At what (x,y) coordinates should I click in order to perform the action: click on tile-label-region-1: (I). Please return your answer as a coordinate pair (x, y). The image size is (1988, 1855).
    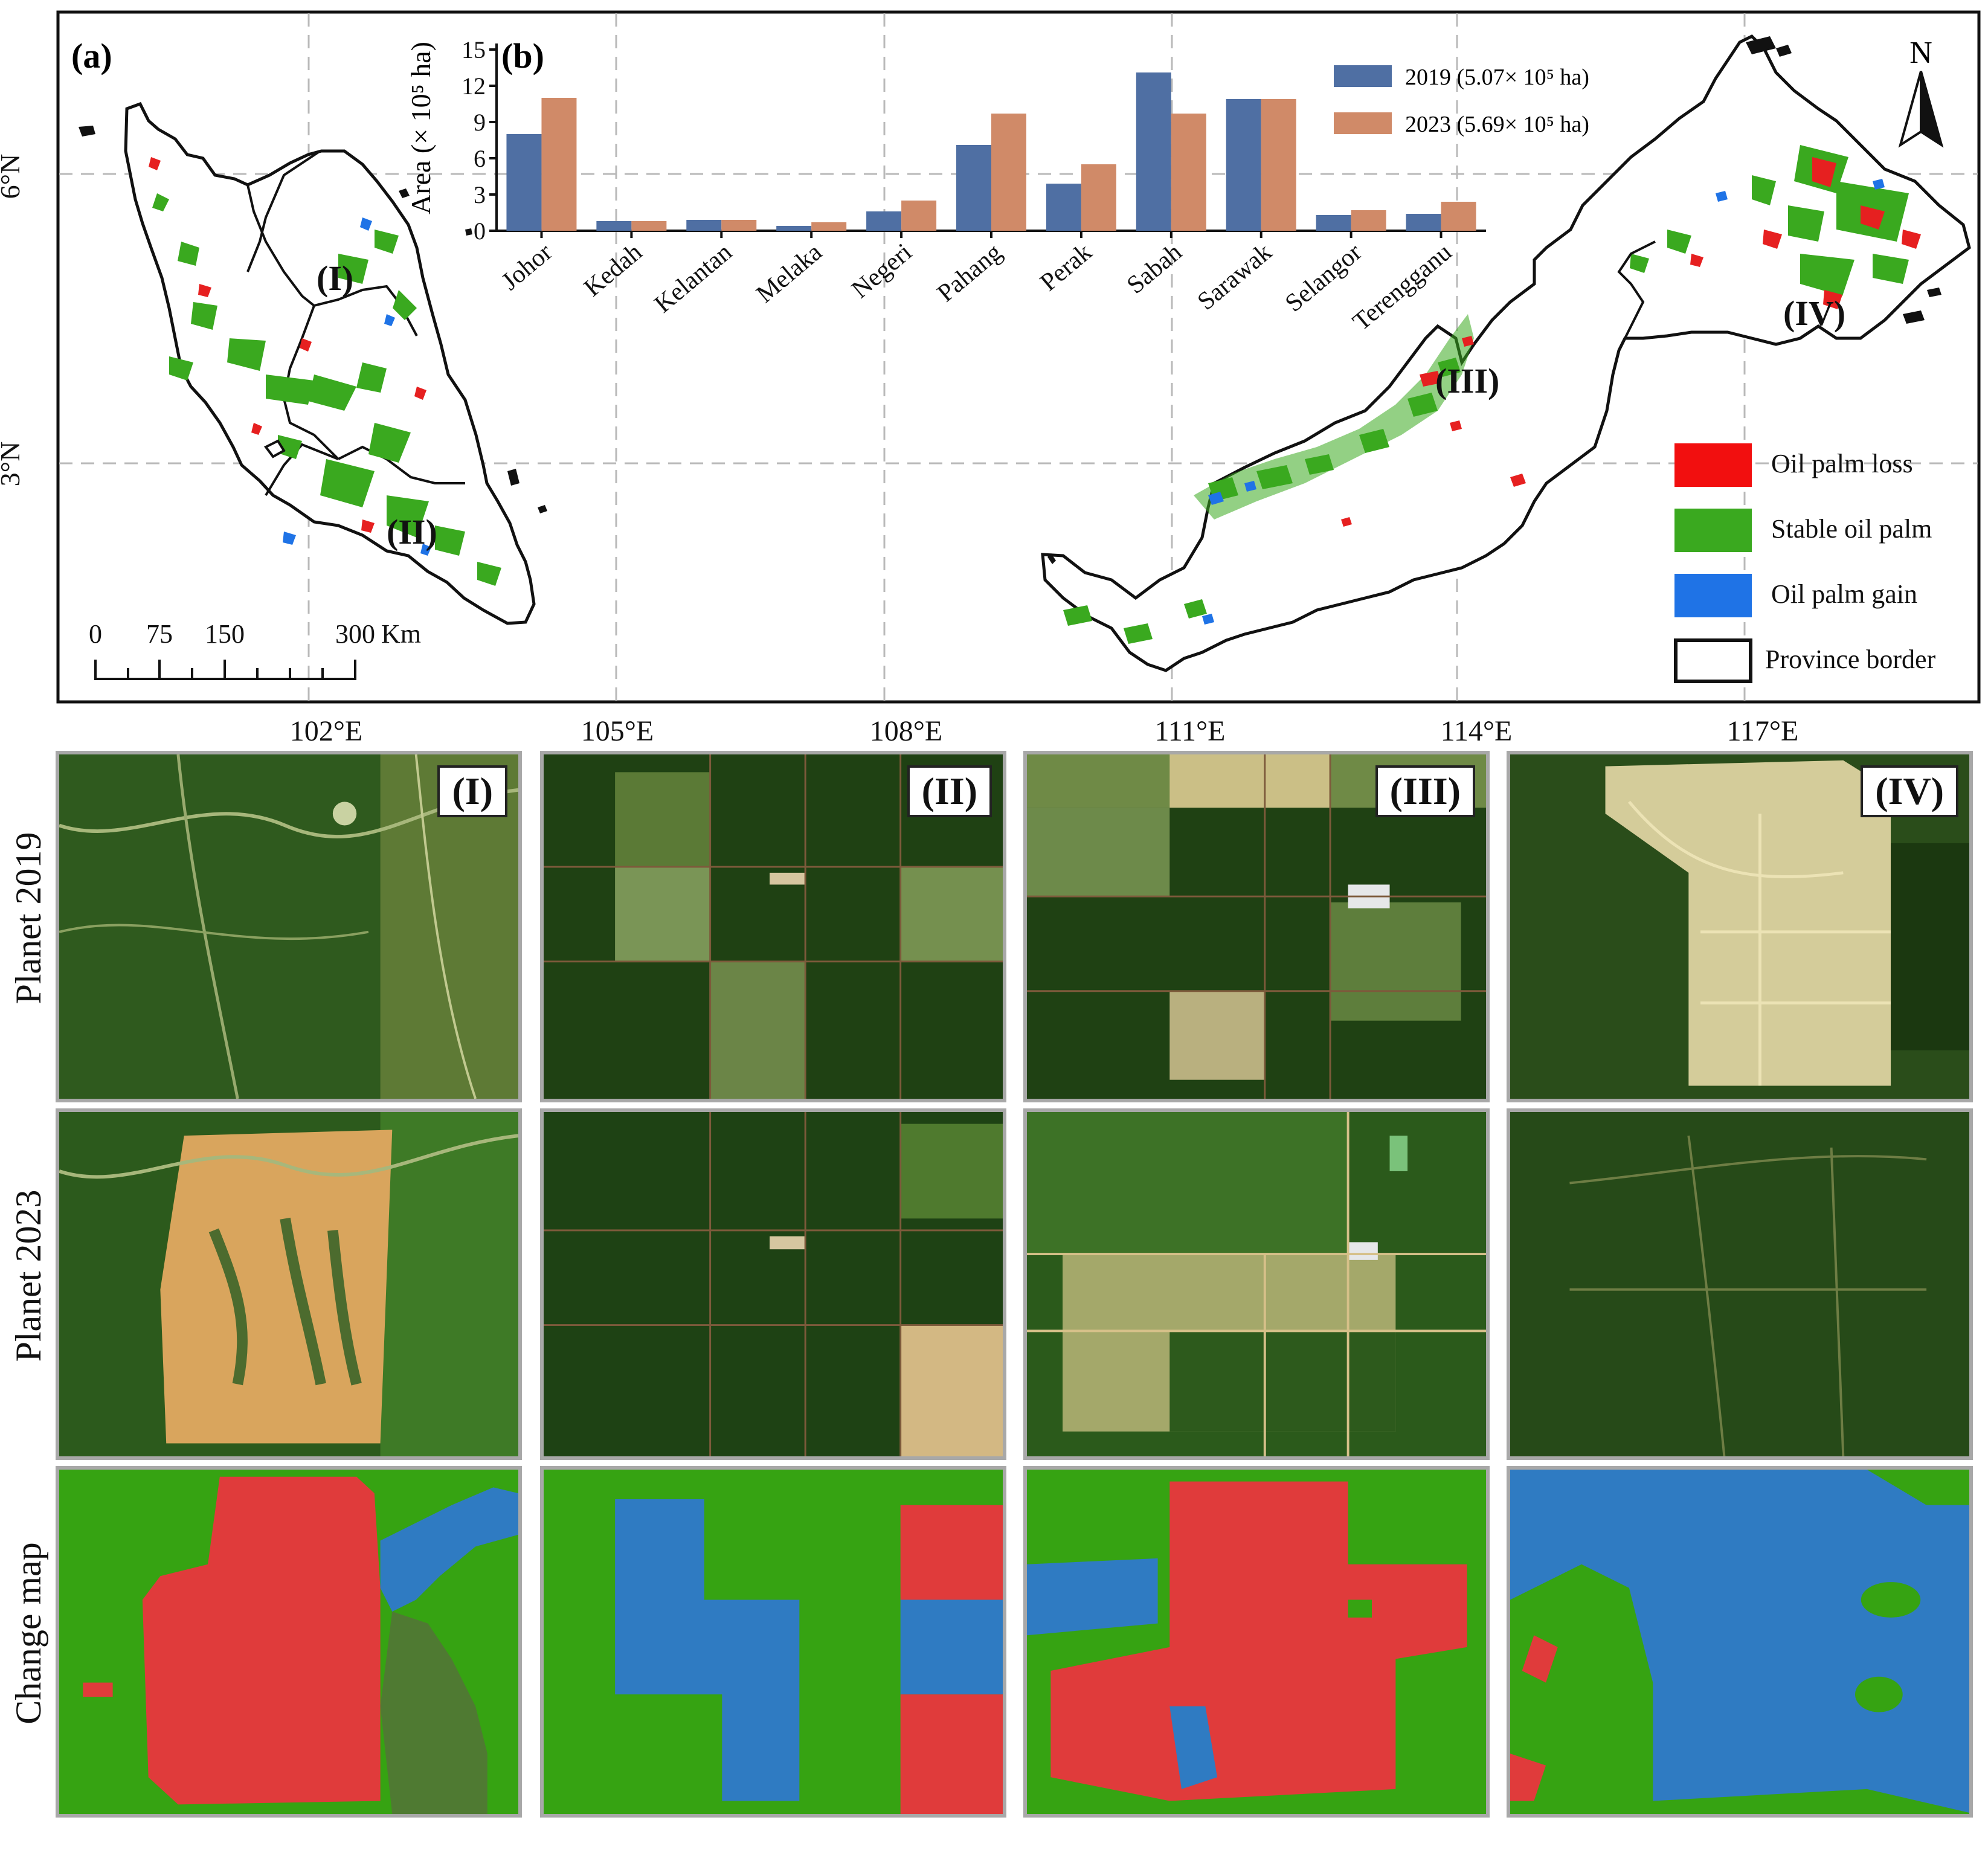
    Looking at the image, I should click on (472, 791).